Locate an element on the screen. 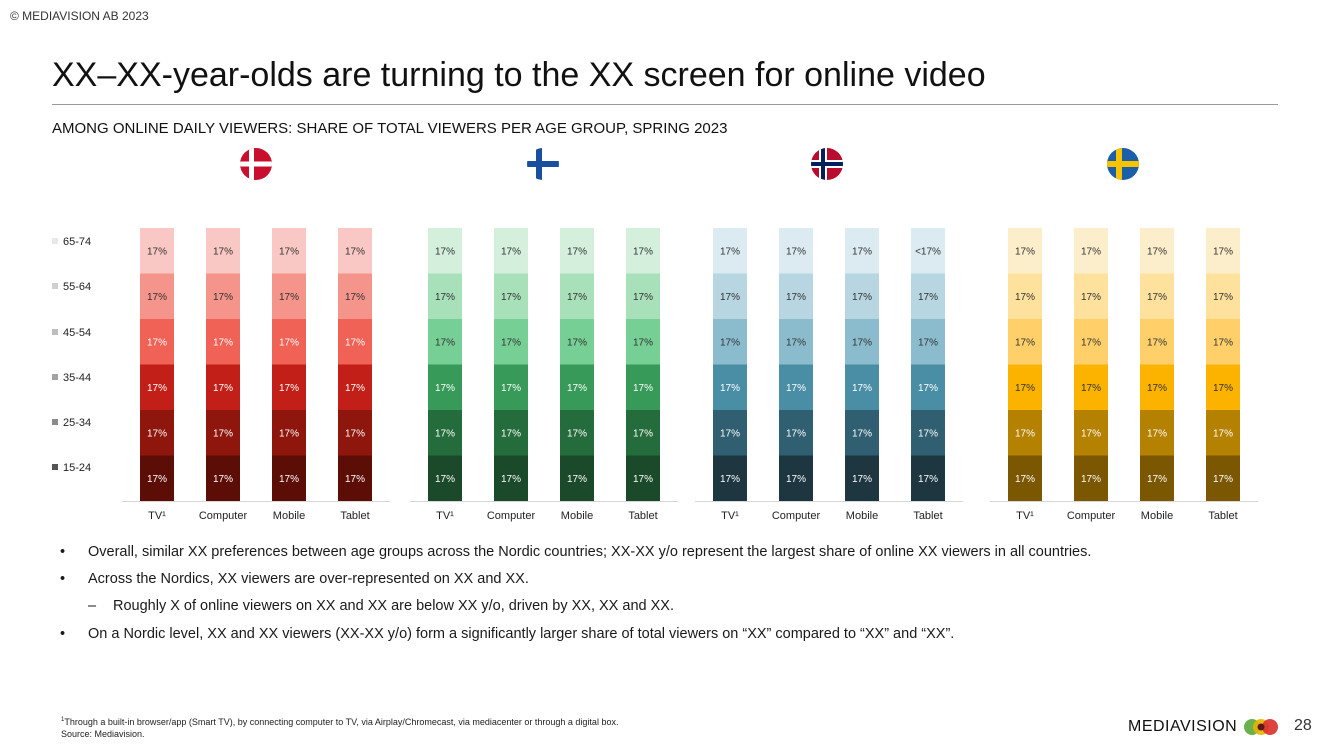  category-label: TV¹ is located at coordinates (445, 516).